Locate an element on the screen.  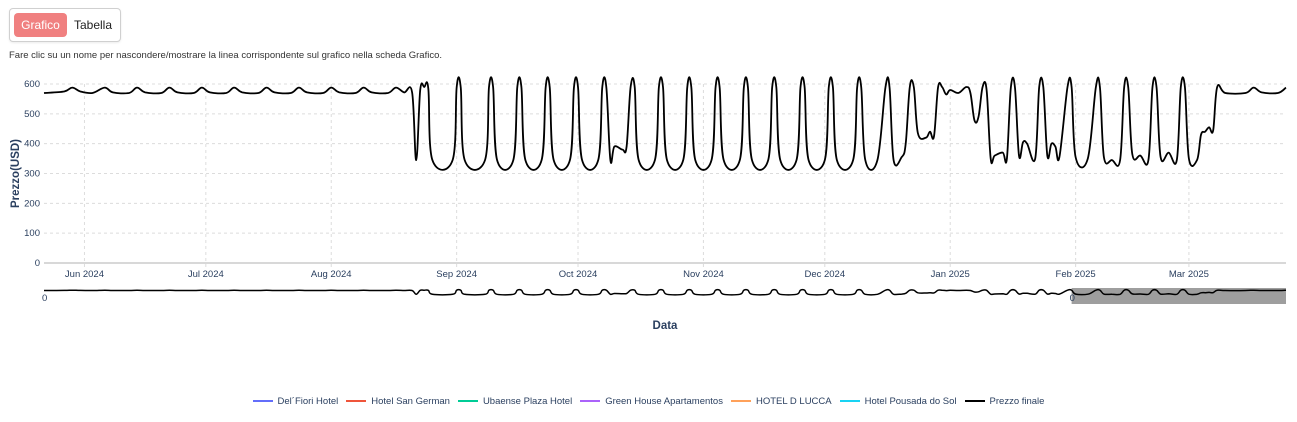
range-slider-handle-left: 0 is located at coordinates (44, 298).